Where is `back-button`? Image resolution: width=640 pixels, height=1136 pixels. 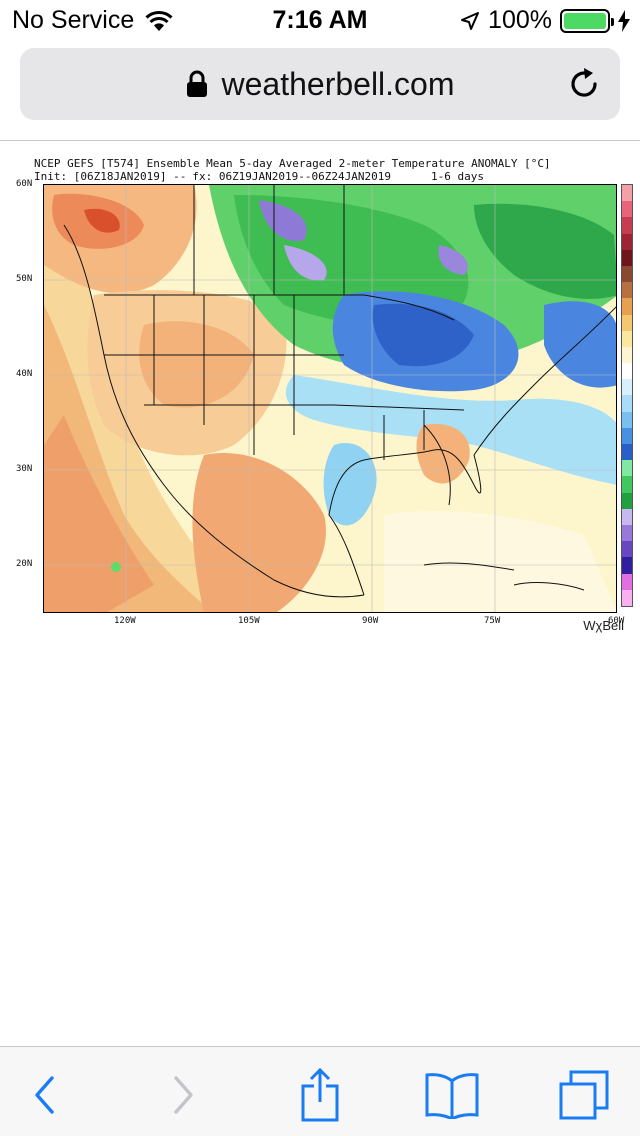
back-button is located at coordinates (44, 1095).